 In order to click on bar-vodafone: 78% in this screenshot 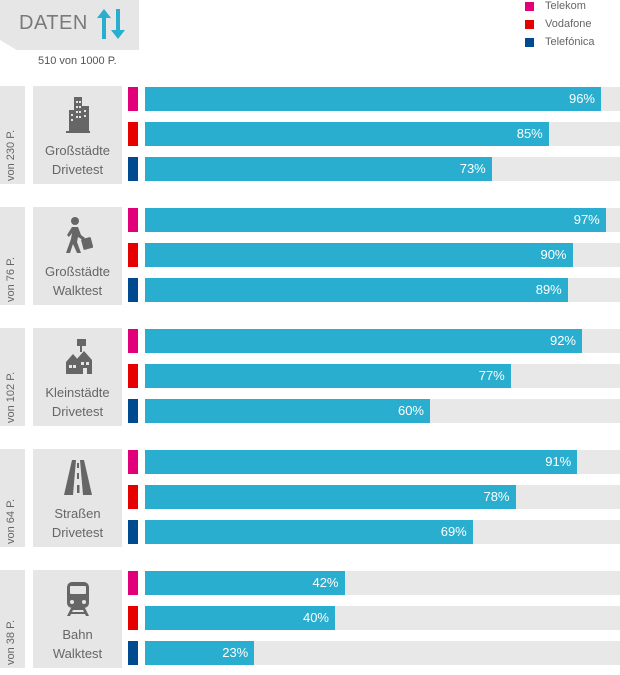, I will do `click(330, 497)`.